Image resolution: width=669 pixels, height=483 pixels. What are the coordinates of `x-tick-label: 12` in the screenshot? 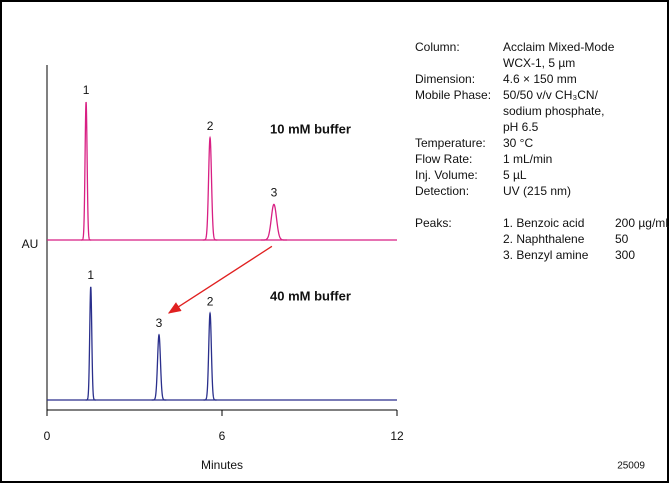 It's located at (397, 436).